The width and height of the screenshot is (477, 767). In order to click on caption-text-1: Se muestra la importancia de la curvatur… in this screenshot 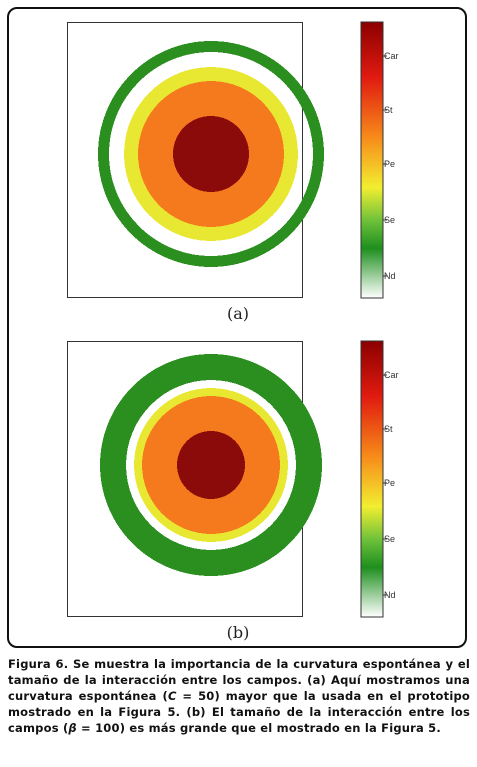, I will do `click(239, 680)`.